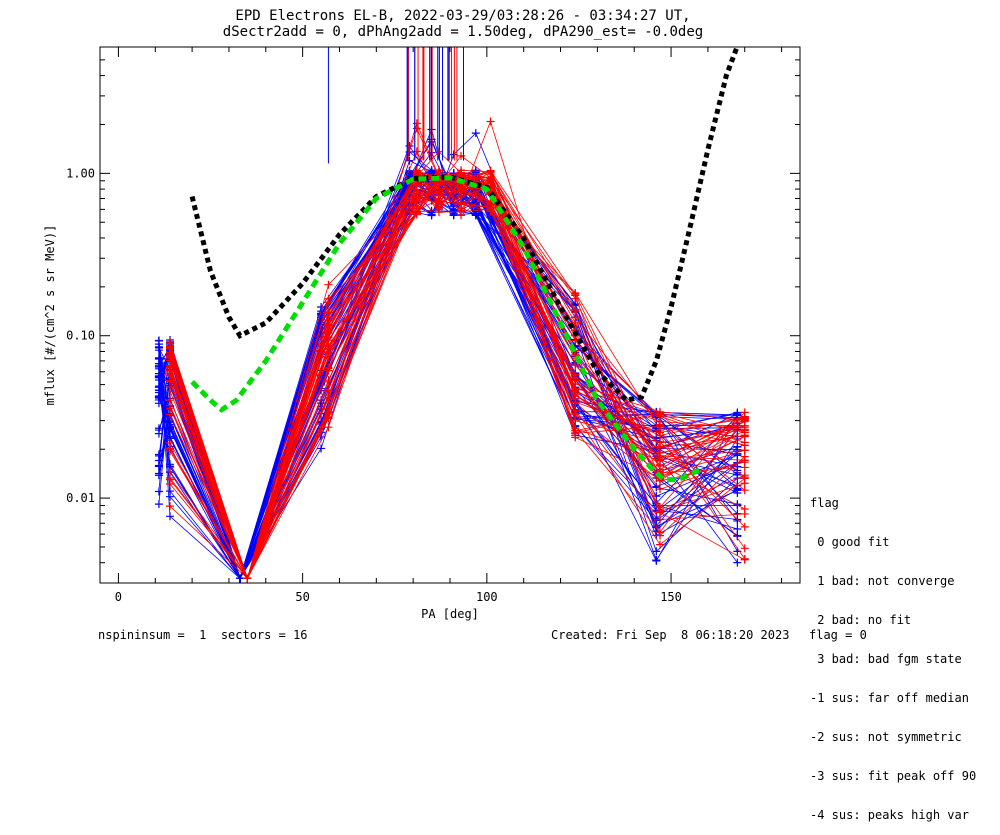  Describe the element at coordinates (861, 620) in the screenshot. I see `legend-item: 2 bad: no fit` at that location.